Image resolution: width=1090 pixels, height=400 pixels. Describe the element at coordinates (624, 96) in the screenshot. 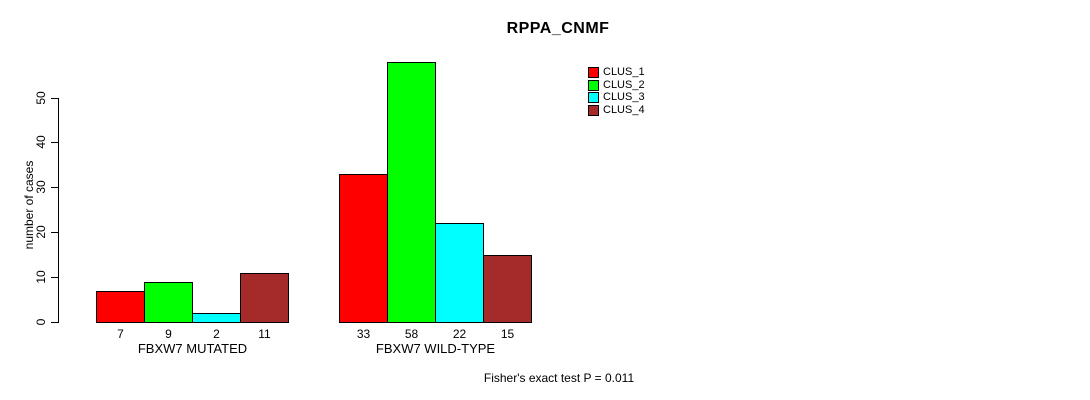

I see `legend-item-label: CLUS_3` at that location.